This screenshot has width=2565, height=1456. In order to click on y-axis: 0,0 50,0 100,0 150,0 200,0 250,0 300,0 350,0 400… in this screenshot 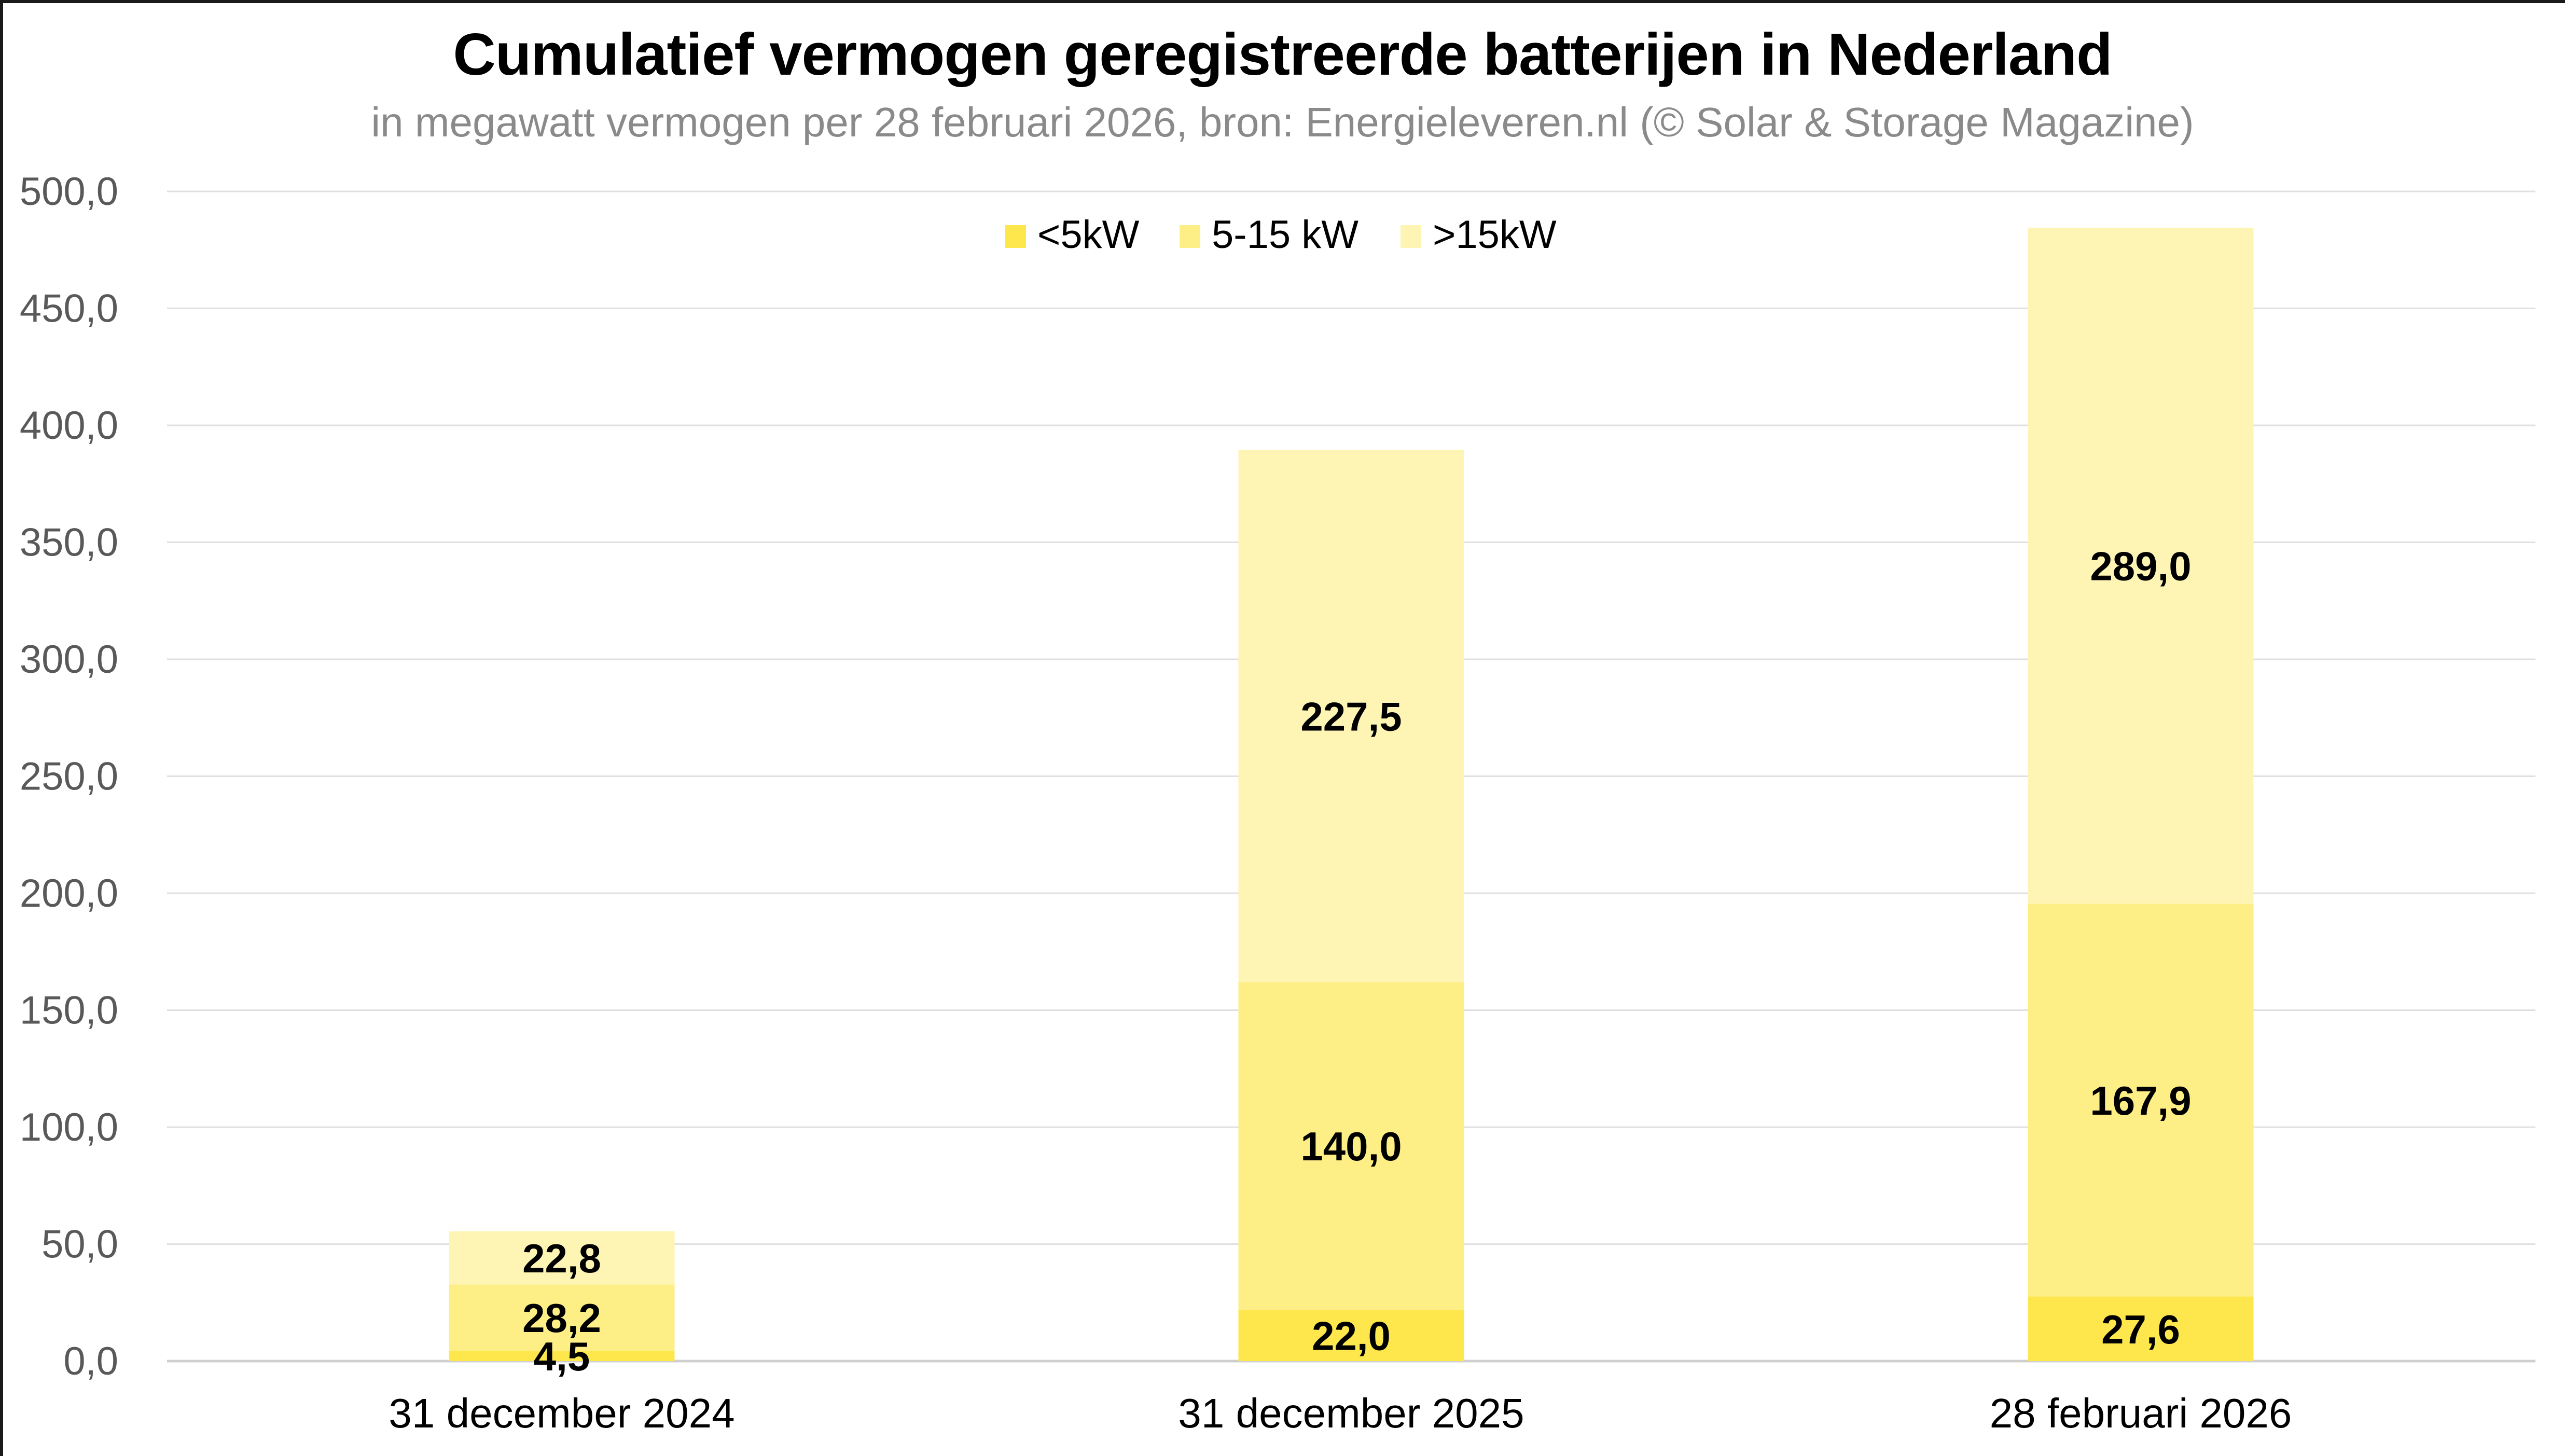, I will do `click(69, 776)`.